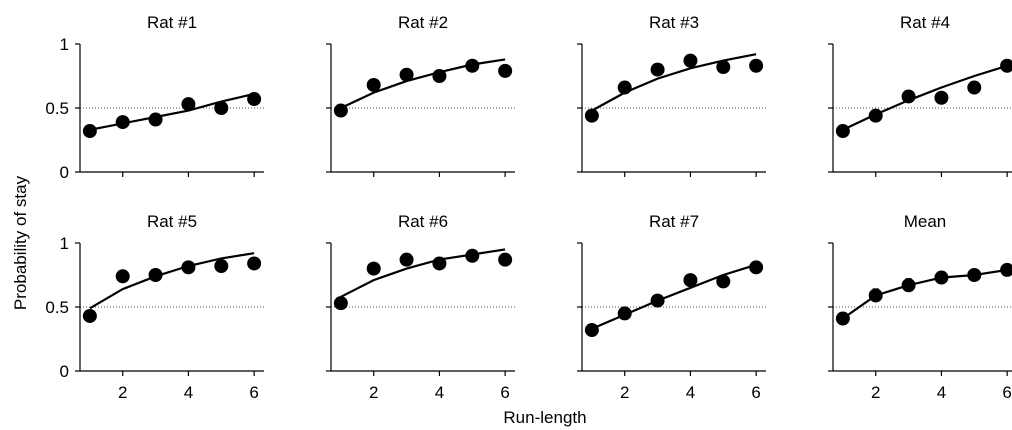 Image resolution: width=1012 pixels, height=430 pixels. I want to click on panel: Rat #3, so click(671, 95).